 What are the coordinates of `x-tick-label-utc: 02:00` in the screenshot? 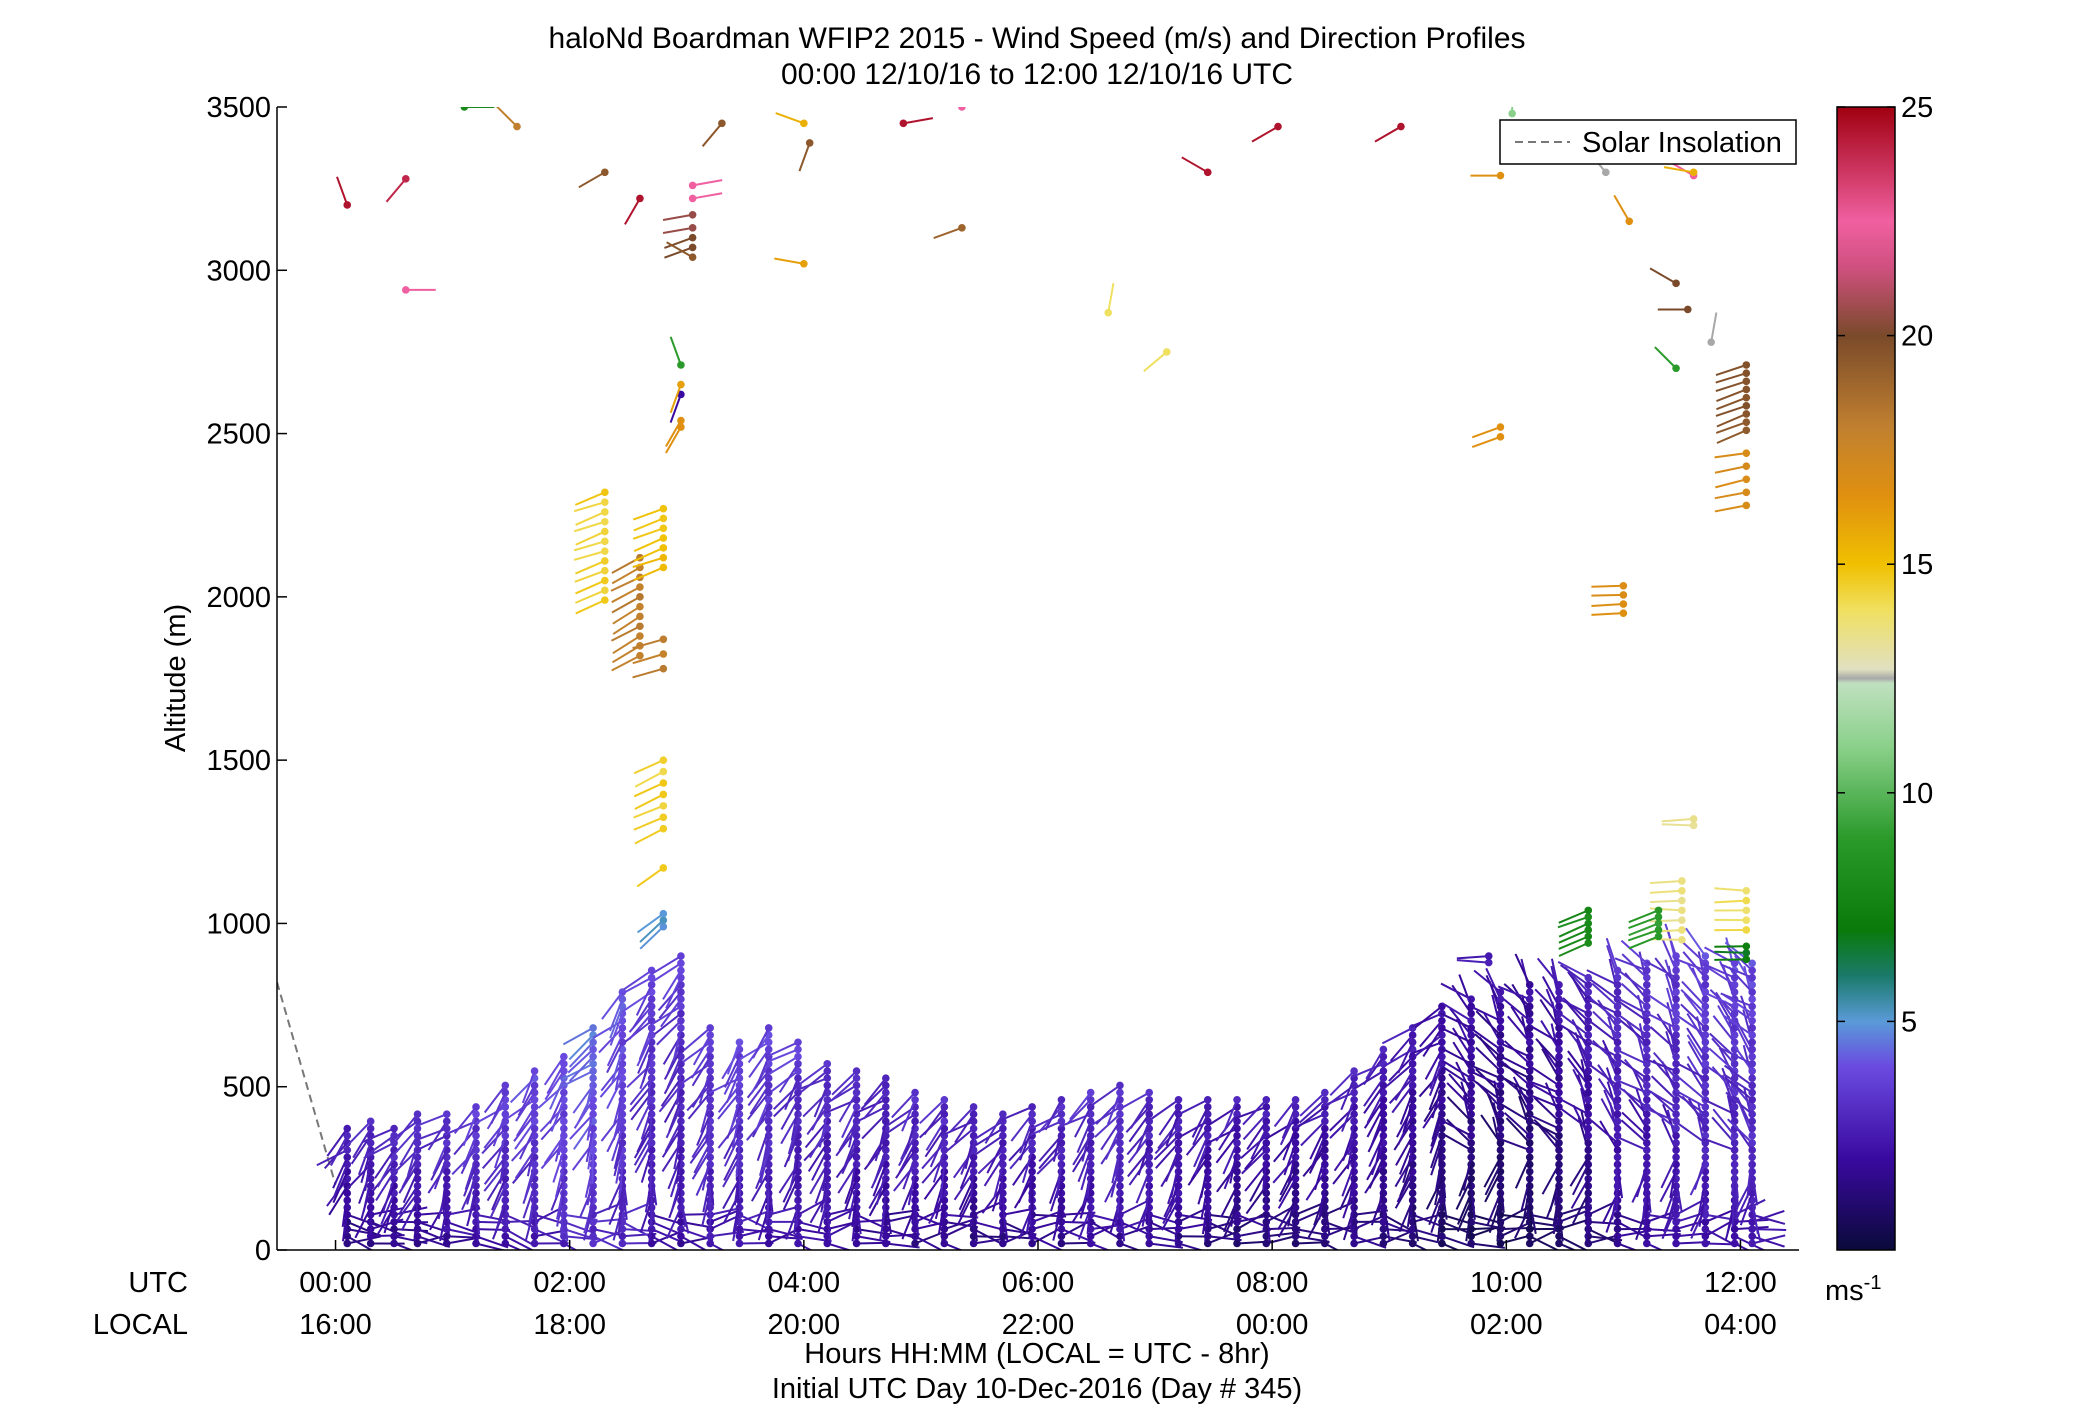 It's located at (569, 1283).